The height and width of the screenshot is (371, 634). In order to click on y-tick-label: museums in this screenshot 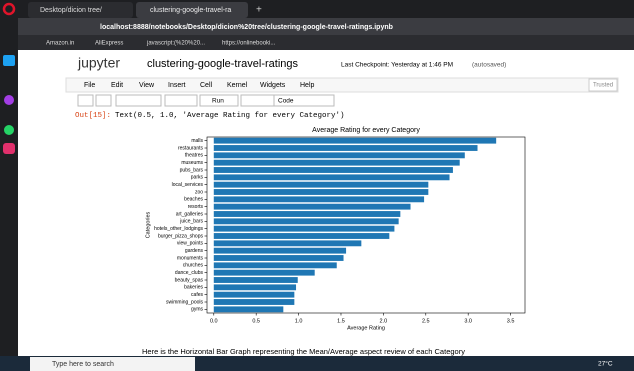, I will do `click(192, 163)`.